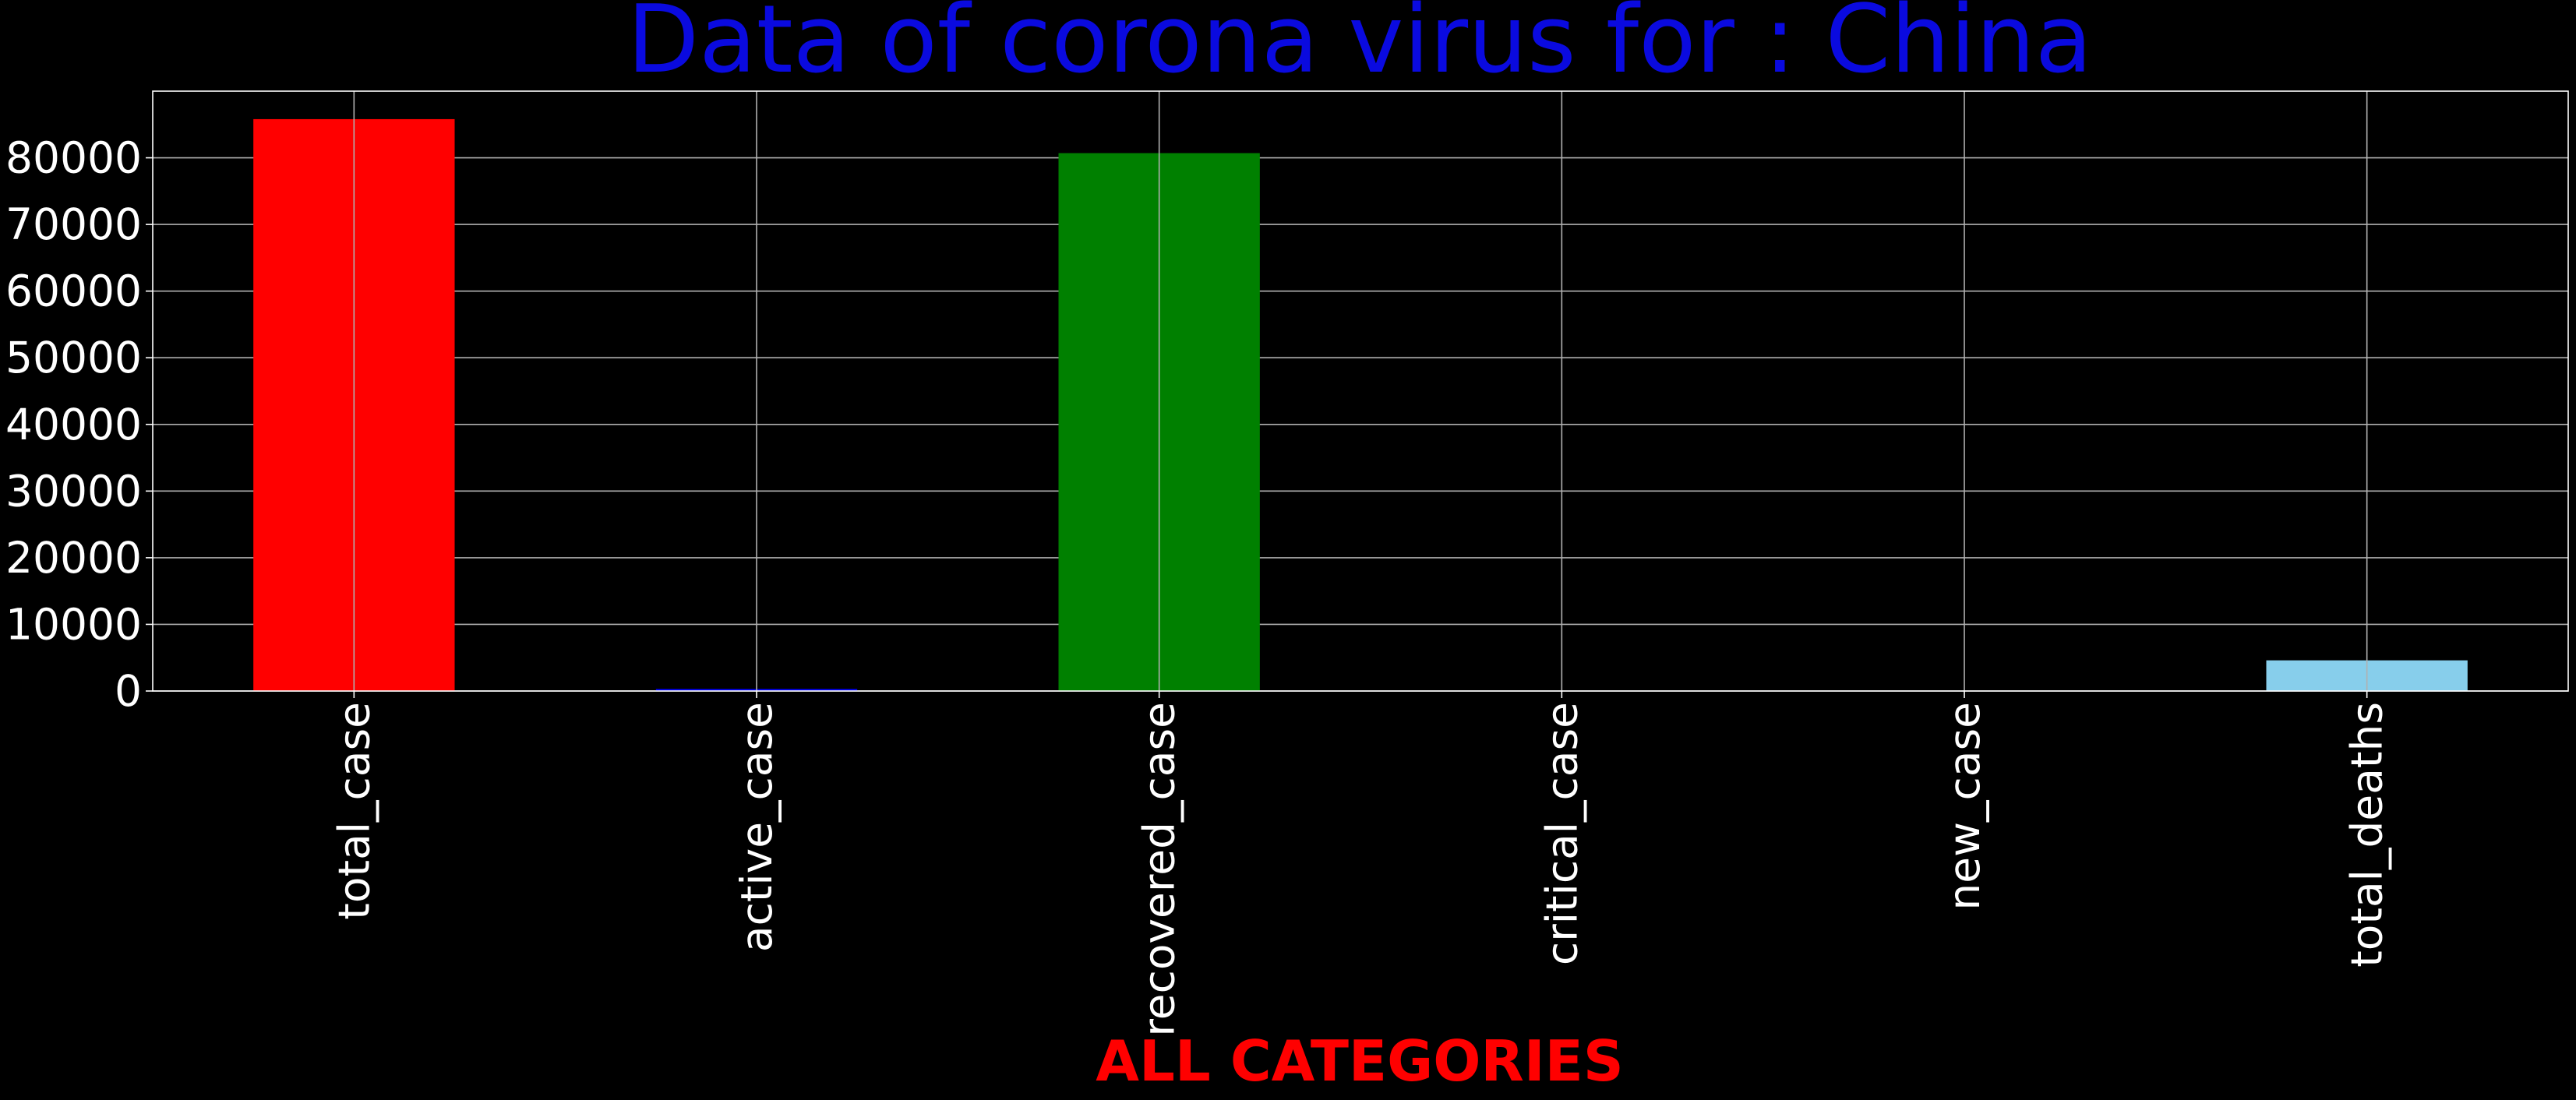 The height and width of the screenshot is (1100, 2576). What do you see at coordinates (2367, 835) in the screenshot?
I see `x-tick-label: total_deaths` at bounding box center [2367, 835].